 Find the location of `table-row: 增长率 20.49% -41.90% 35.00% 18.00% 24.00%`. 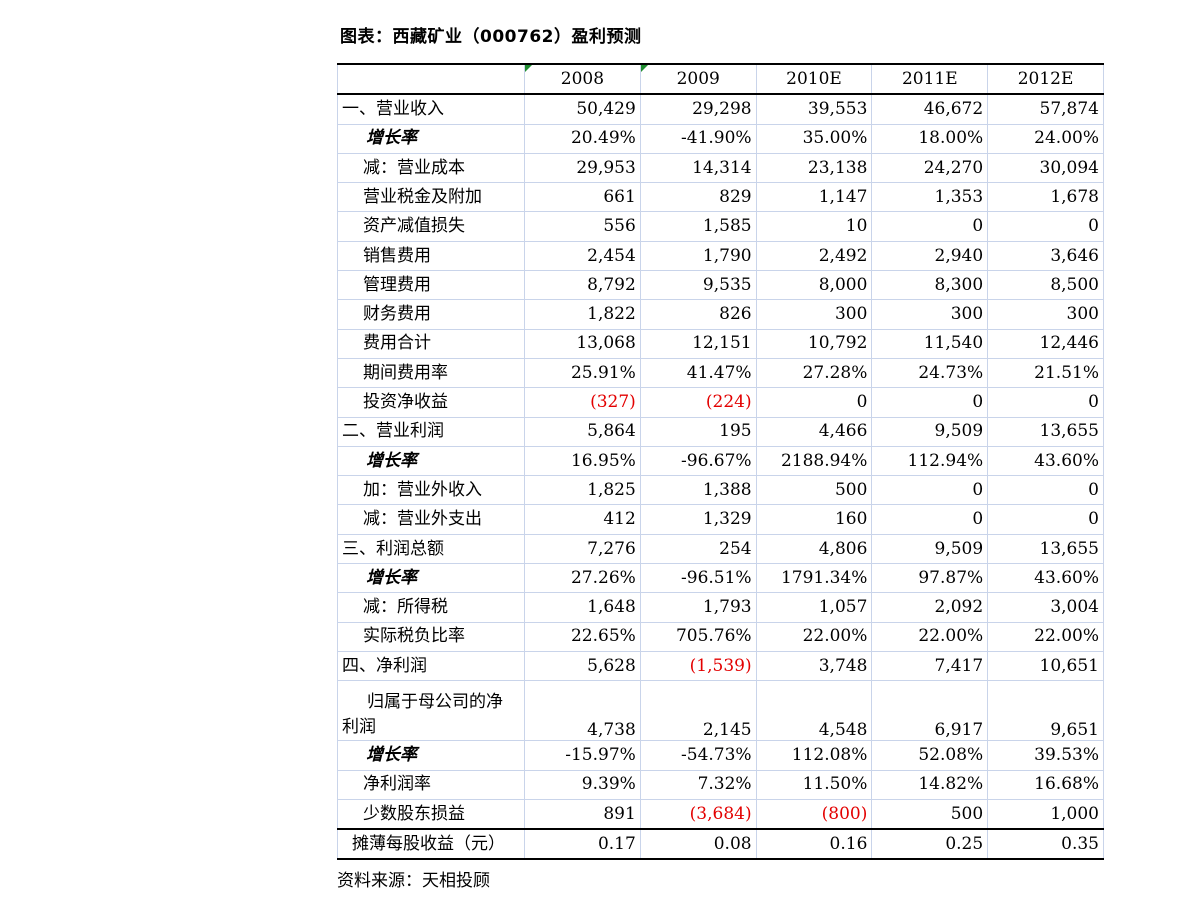

table-row: 增长率 20.49% -41.90% 35.00% 18.00% 24.00% is located at coordinates (720, 138).